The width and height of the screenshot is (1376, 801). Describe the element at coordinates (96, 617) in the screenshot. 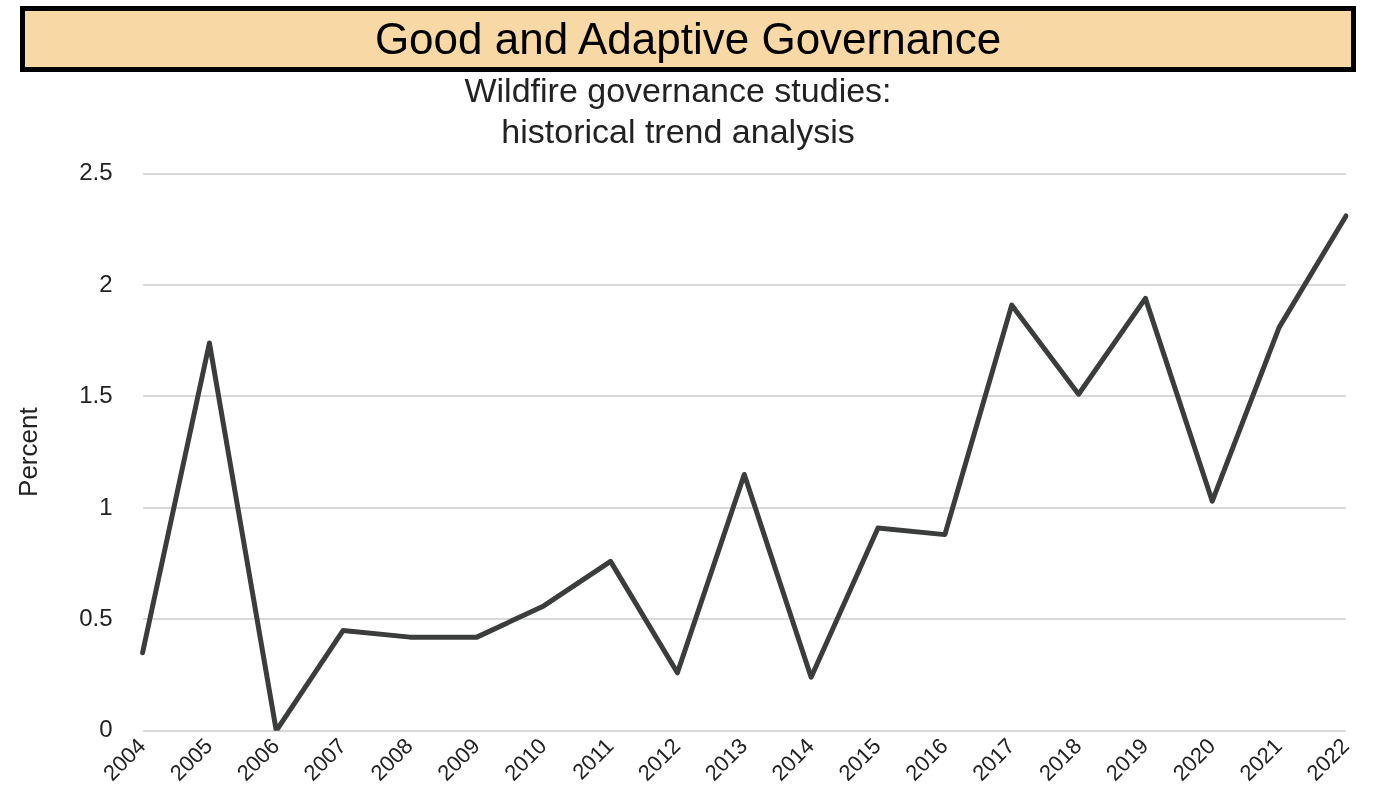

I see `y-tick-label: 0.5` at that location.